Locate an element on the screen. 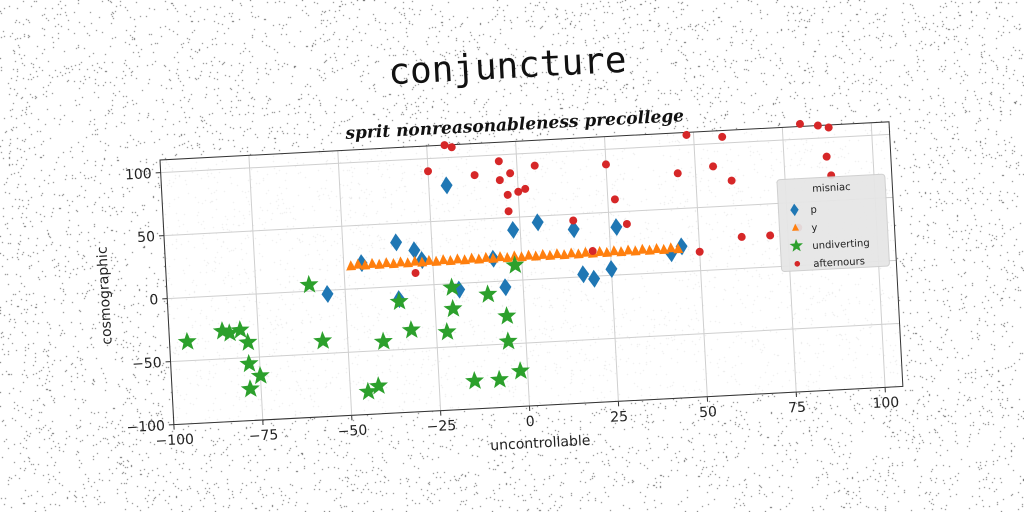  legend-box is located at coordinates (833, 222).